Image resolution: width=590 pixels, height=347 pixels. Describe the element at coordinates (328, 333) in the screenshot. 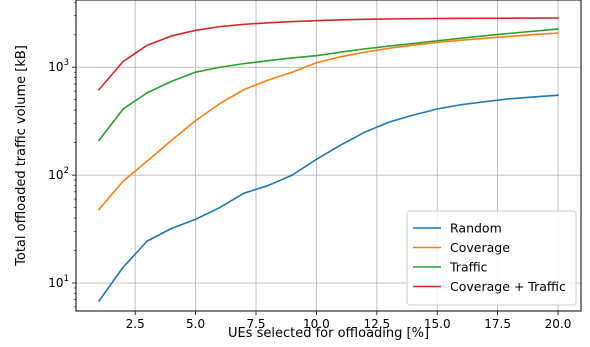

I see `x-axis-label: UEs selected for offloading [%]` at that location.